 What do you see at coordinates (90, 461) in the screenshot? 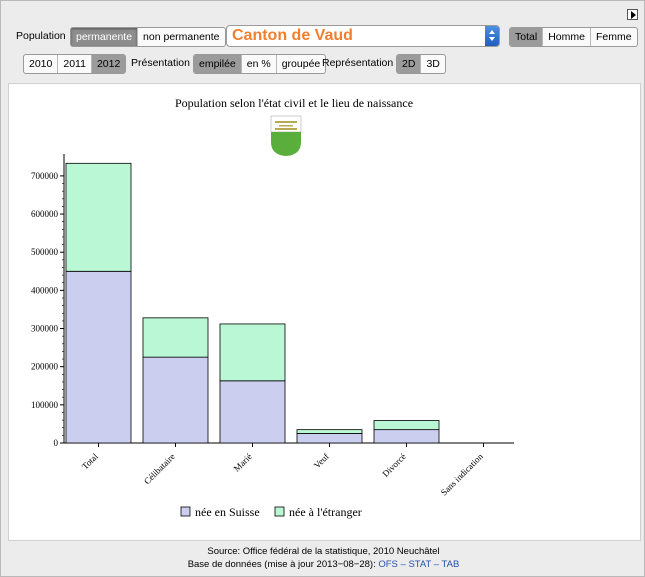
I see `x-tick-label: Total` at bounding box center [90, 461].